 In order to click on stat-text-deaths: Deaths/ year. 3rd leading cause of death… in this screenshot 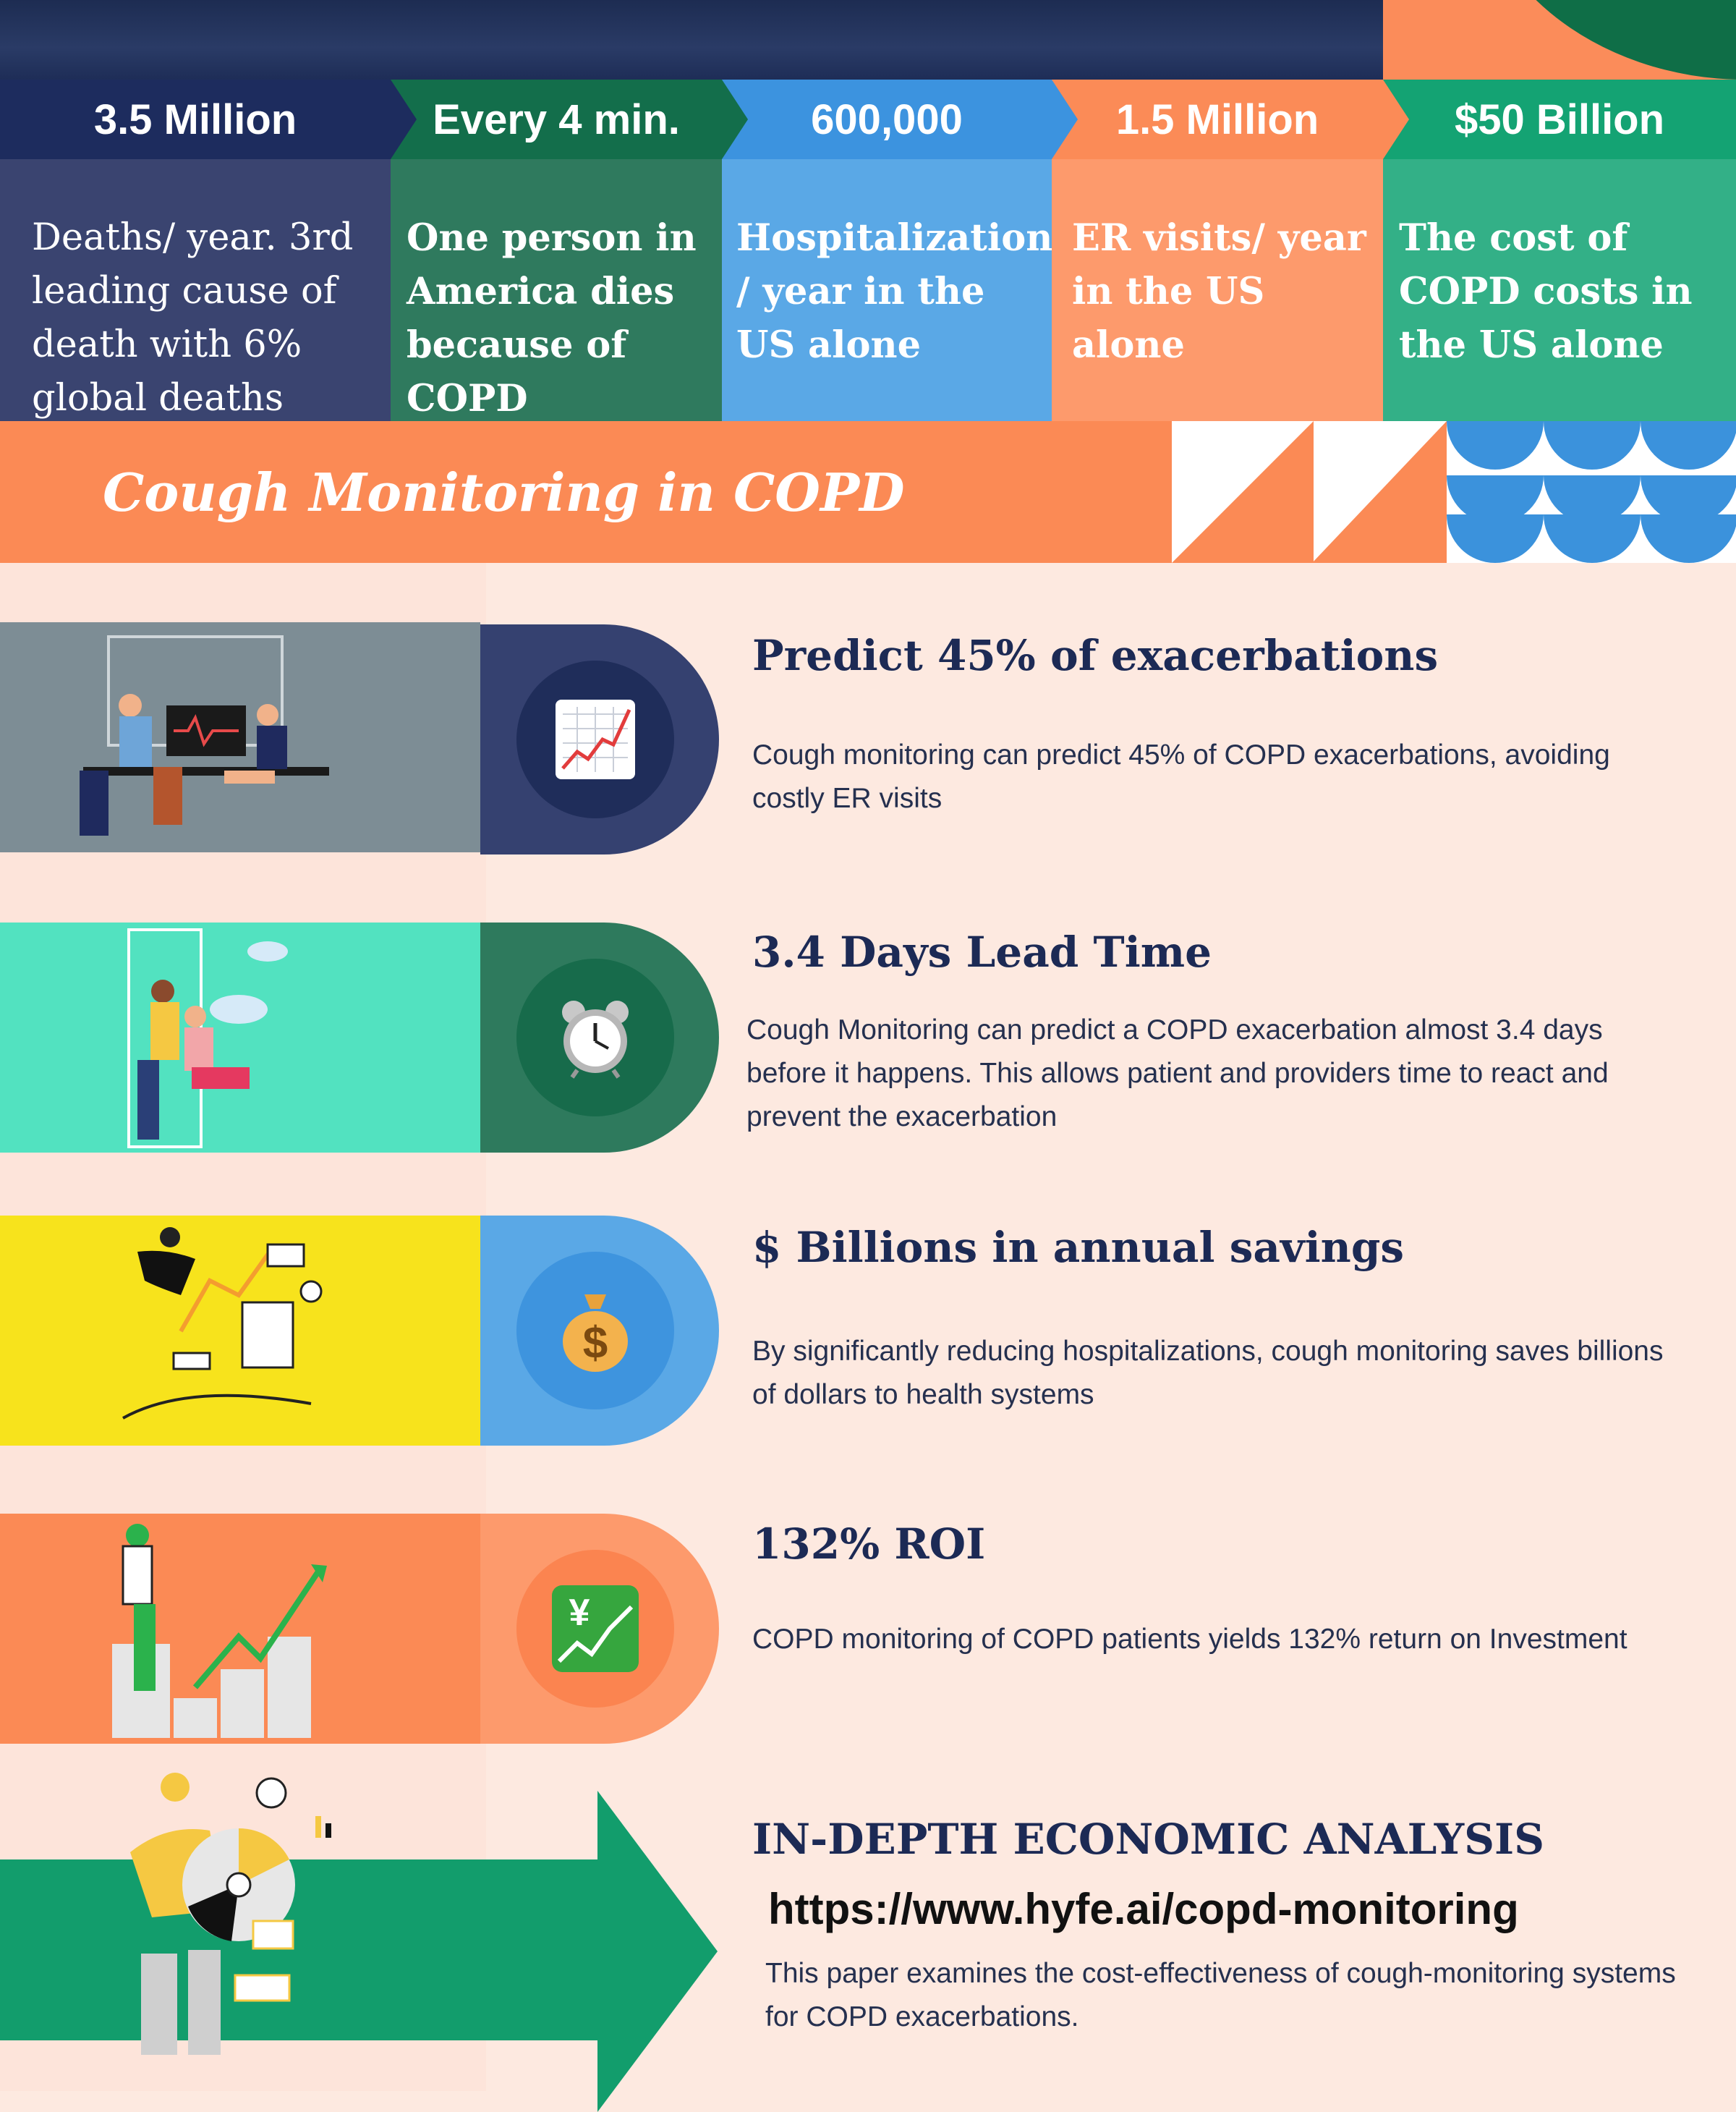, I will do `click(195, 290)`.